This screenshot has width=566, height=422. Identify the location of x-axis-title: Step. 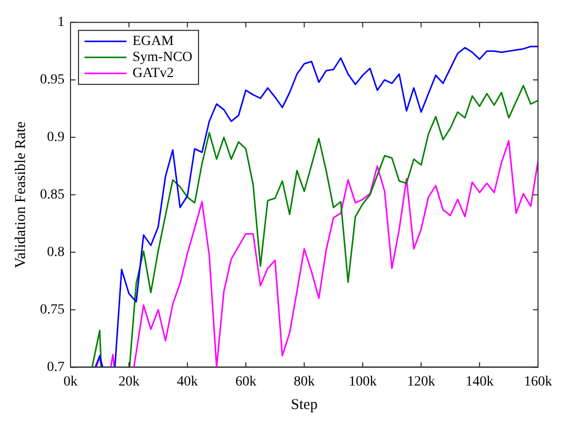
(304, 404).